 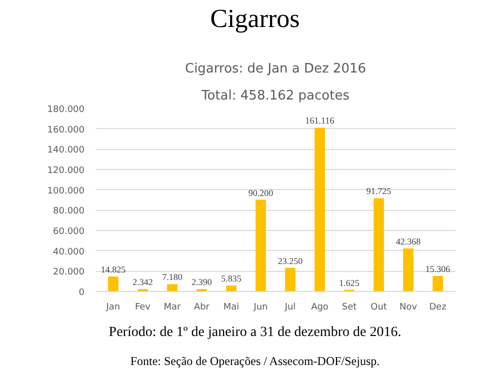 I want to click on x-tick-label: Dez, so click(x=438, y=307).